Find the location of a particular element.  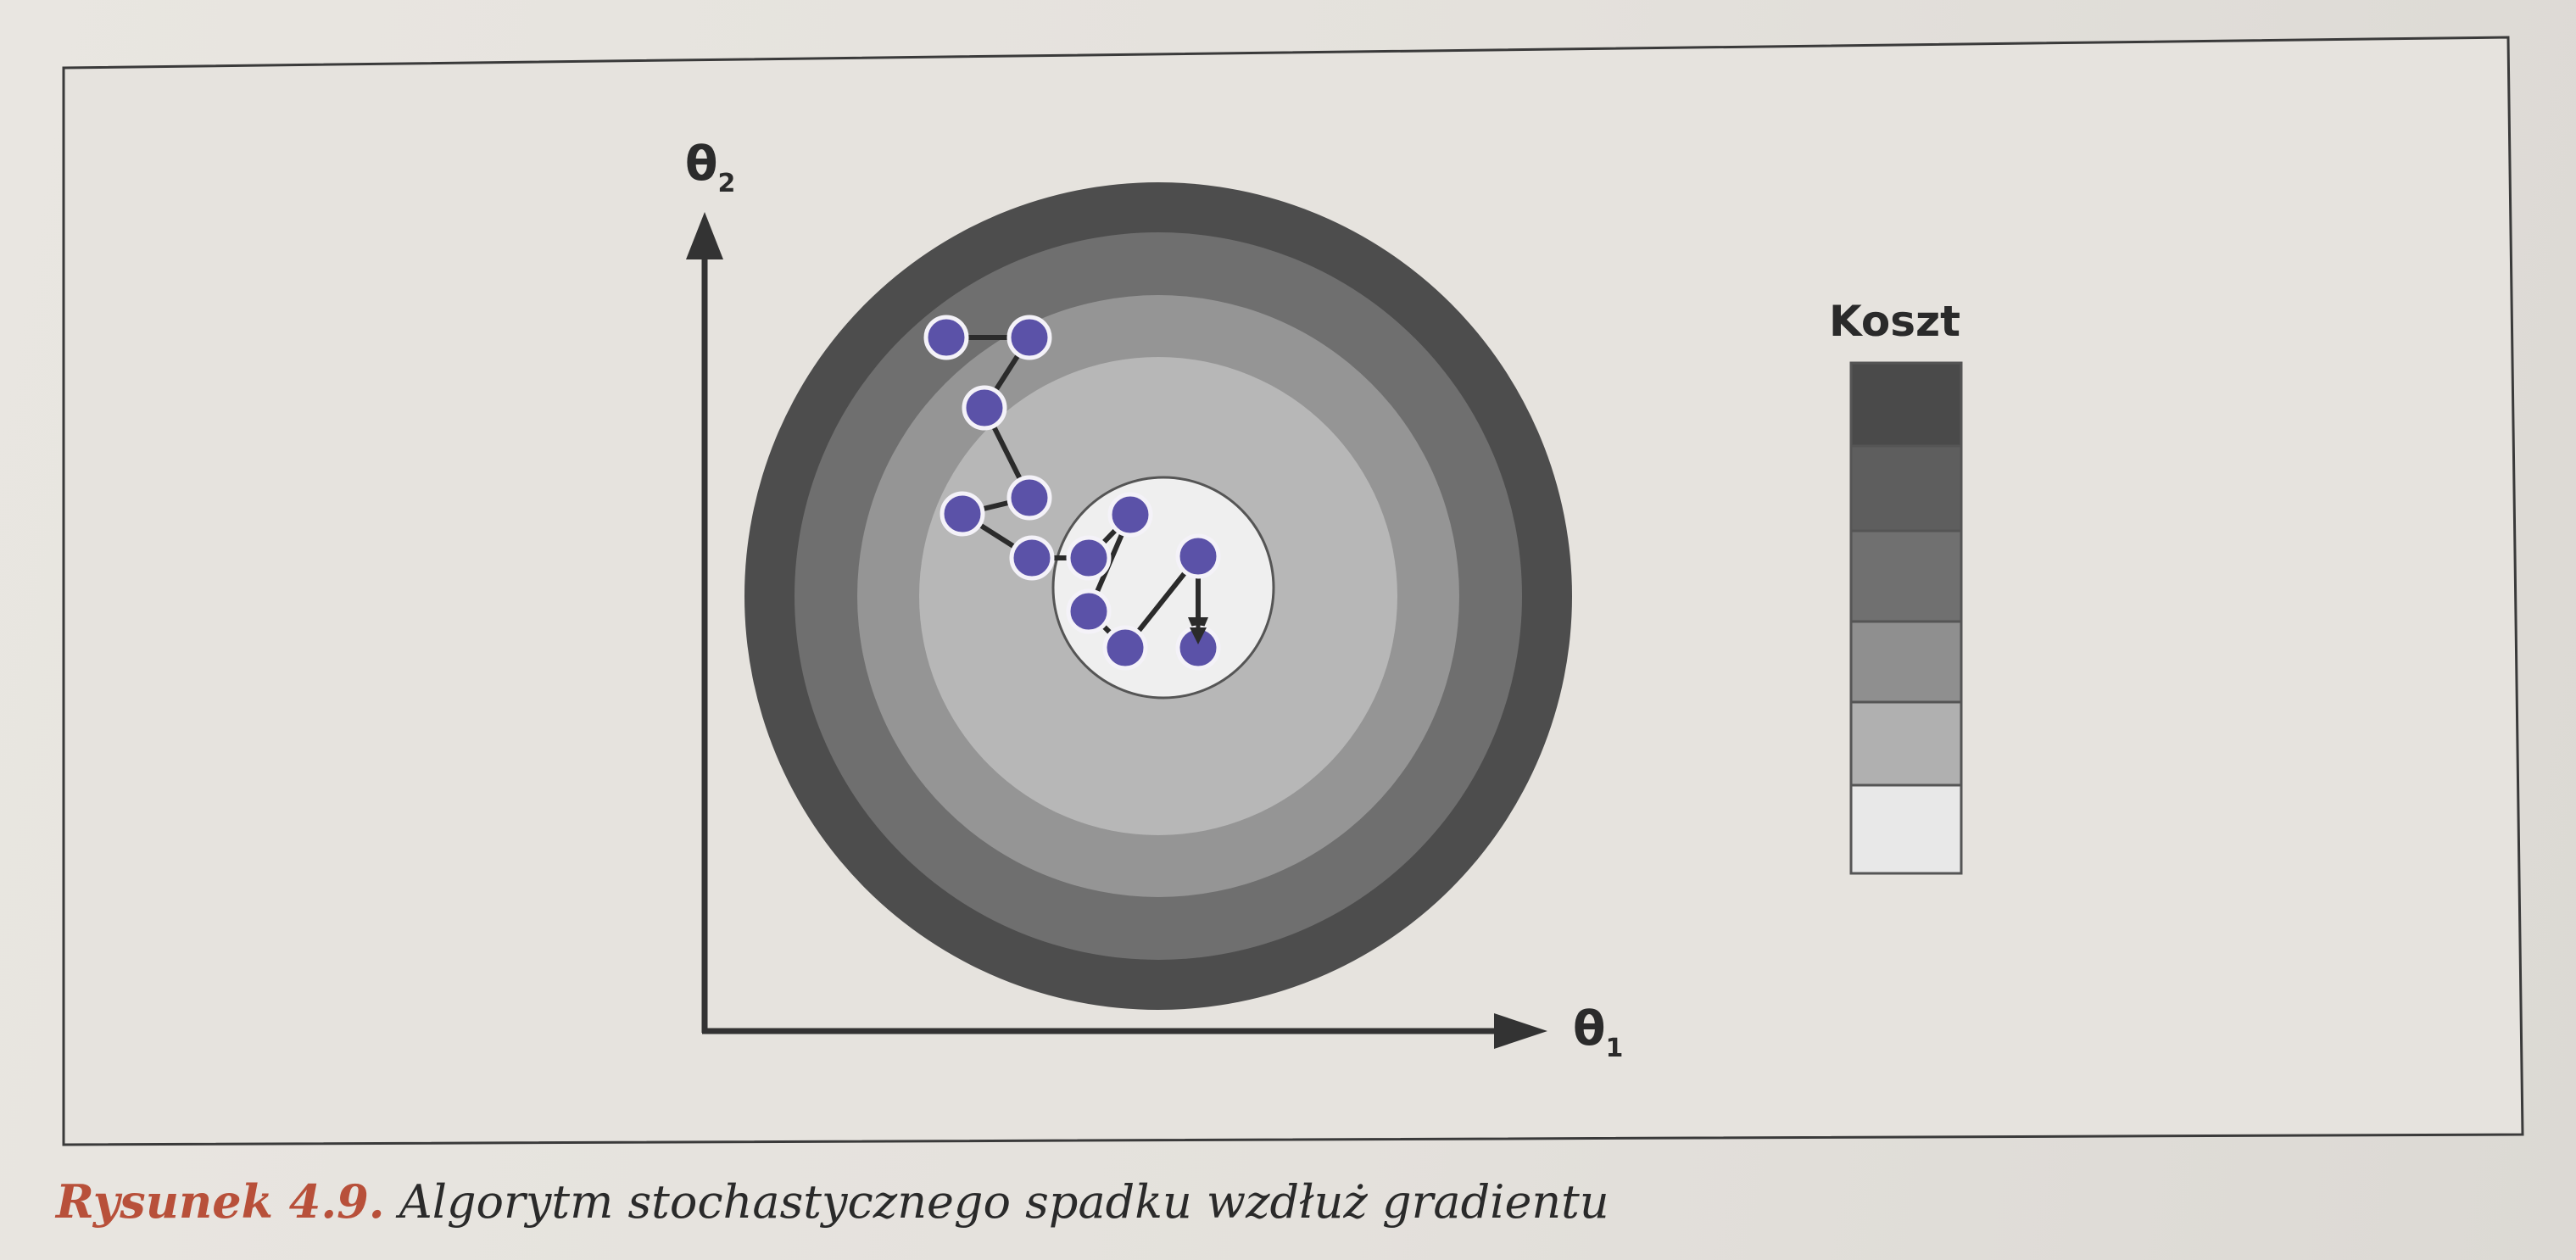

x-axis-arrow is located at coordinates (1520, 1031).